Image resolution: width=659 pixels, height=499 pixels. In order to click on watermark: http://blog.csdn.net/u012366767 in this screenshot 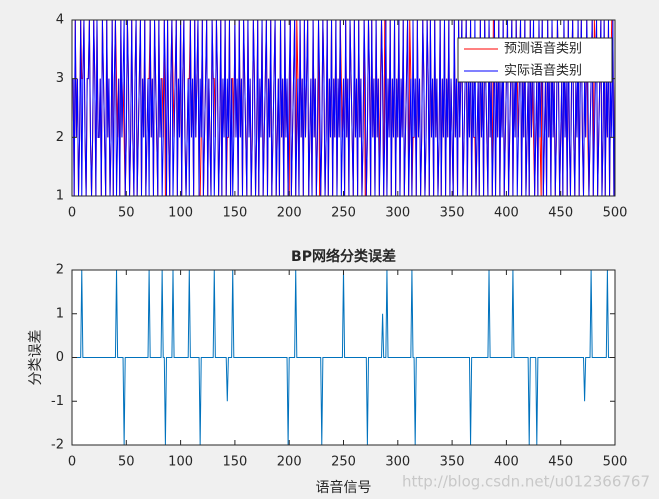, I will do `click(526, 482)`.